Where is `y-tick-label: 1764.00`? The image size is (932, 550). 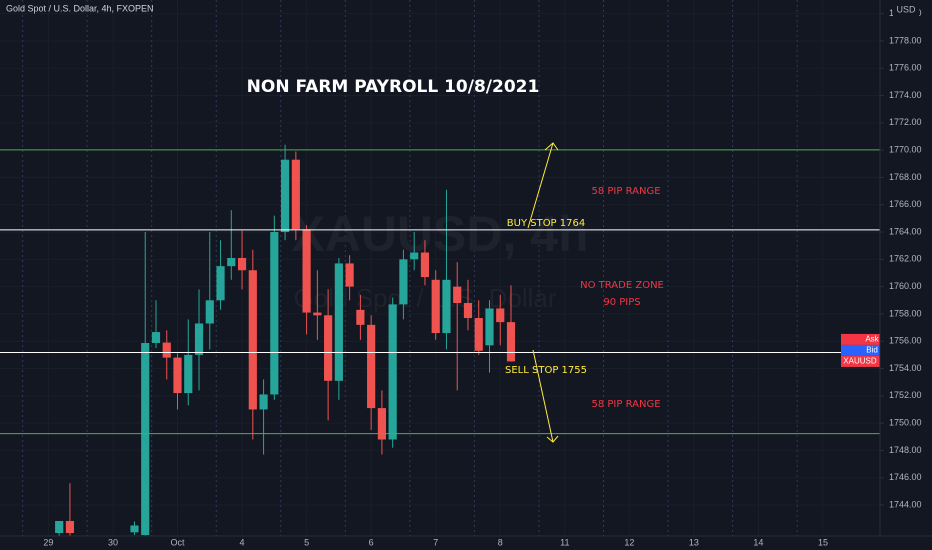
y-tick-label: 1764.00 is located at coordinates (905, 231).